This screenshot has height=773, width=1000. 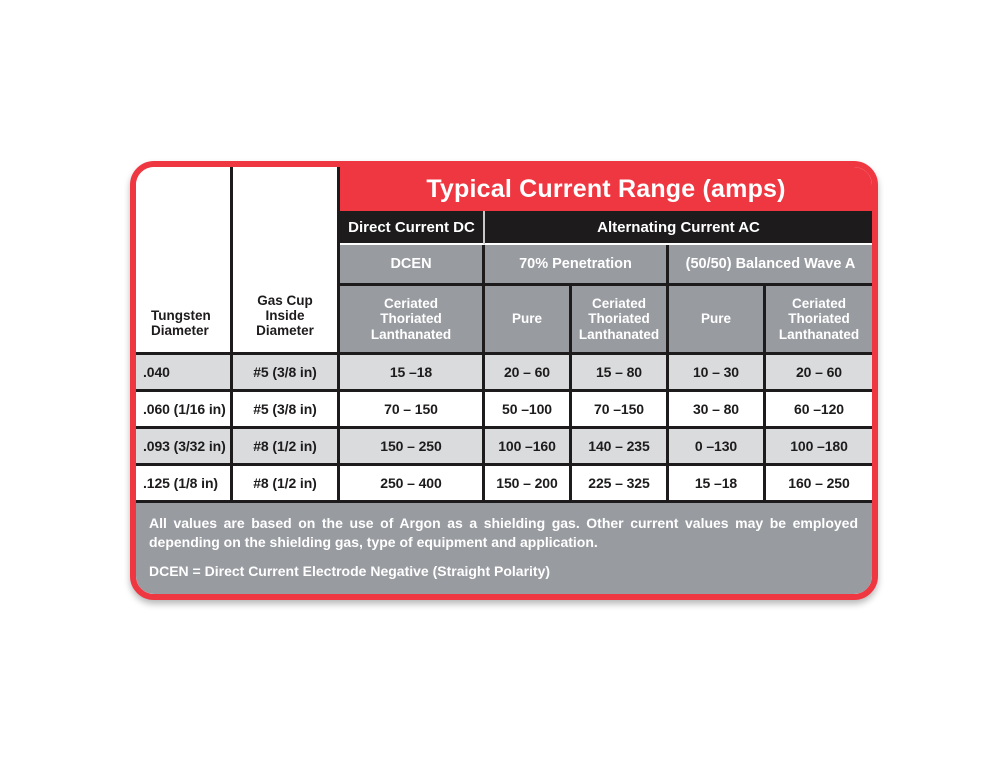 I want to click on mode-header-dcen: DCEN, so click(x=412, y=265).